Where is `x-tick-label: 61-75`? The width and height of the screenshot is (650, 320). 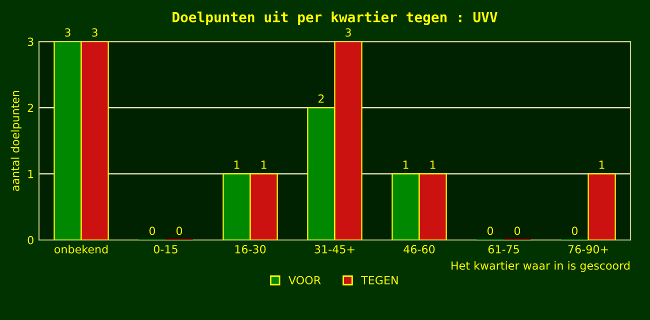
x-tick-label: 61-75 is located at coordinates (503, 249).